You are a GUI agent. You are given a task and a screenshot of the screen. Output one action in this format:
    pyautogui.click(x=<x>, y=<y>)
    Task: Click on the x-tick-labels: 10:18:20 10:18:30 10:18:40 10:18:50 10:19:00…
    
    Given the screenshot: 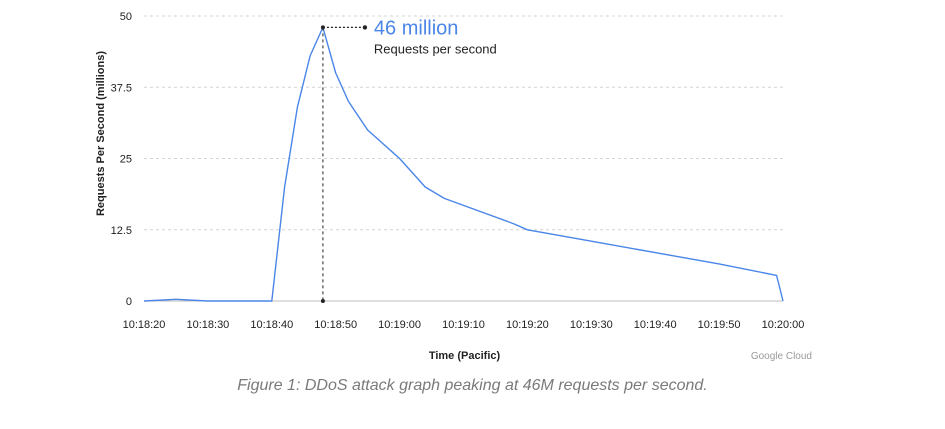 What is the action you would take?
    pyautogui.click(x=464, y=325)
    